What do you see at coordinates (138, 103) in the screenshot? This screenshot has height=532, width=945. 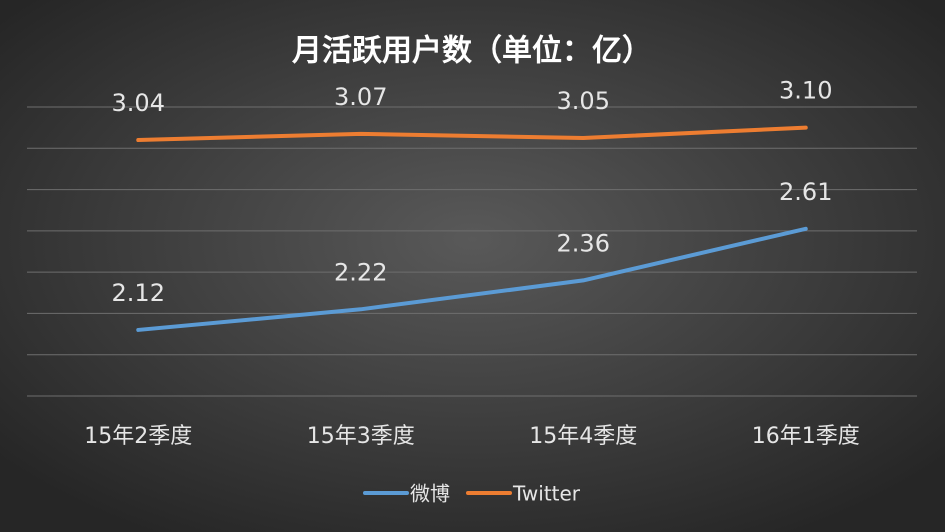 I see `data-label: 3.04` at bounding box center [138, 103].